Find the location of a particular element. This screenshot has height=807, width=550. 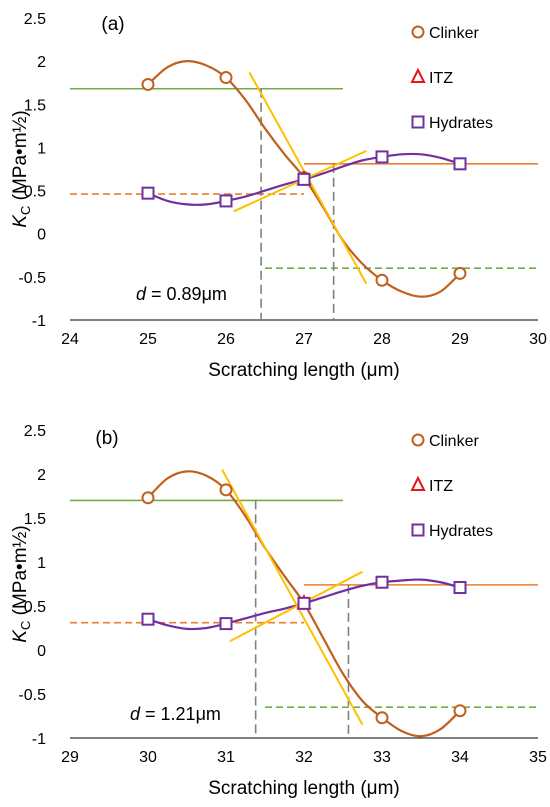

distance-annotation: d = 0.89μm is located at coordinates (181, 294).